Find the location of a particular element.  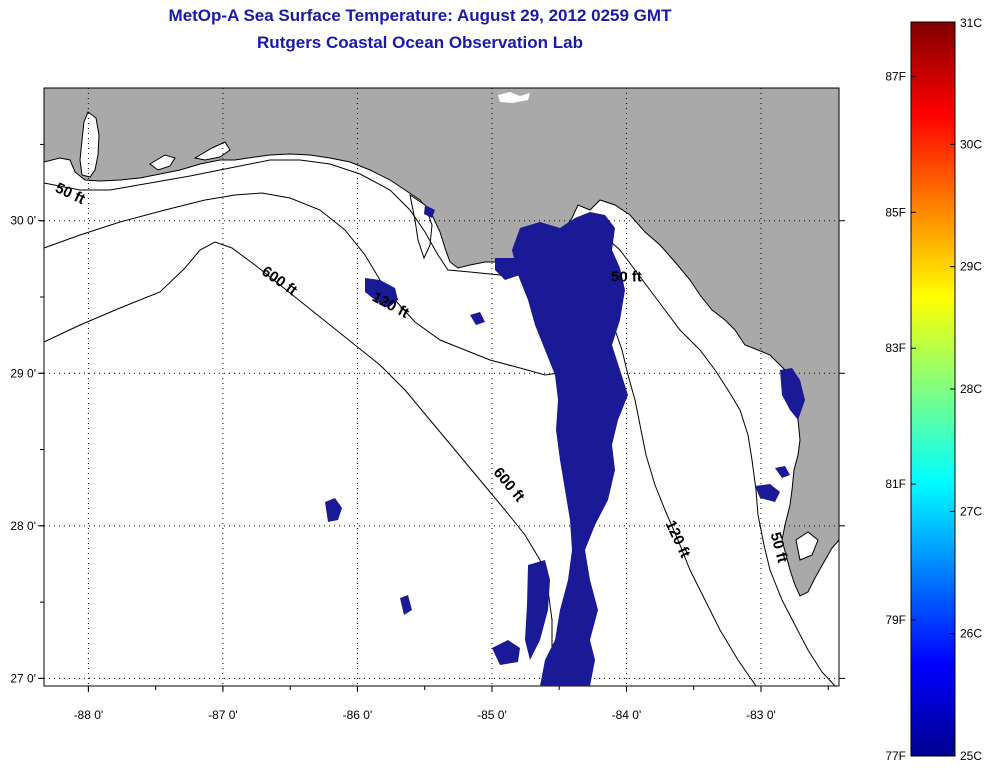

sst-patch-west-coast is located at coordinates (381, 293).